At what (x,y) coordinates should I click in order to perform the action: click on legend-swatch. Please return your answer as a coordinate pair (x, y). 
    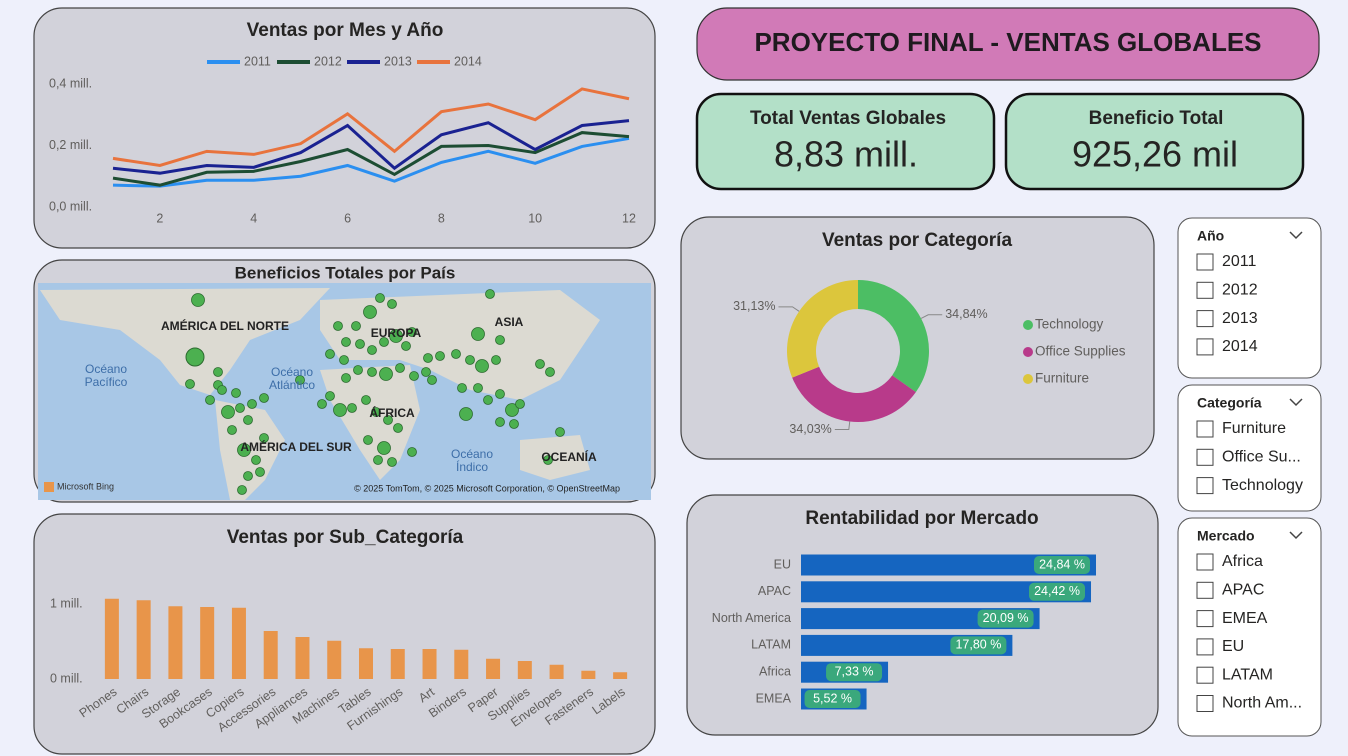
    Looking at the image, I should click on (1028, 352).